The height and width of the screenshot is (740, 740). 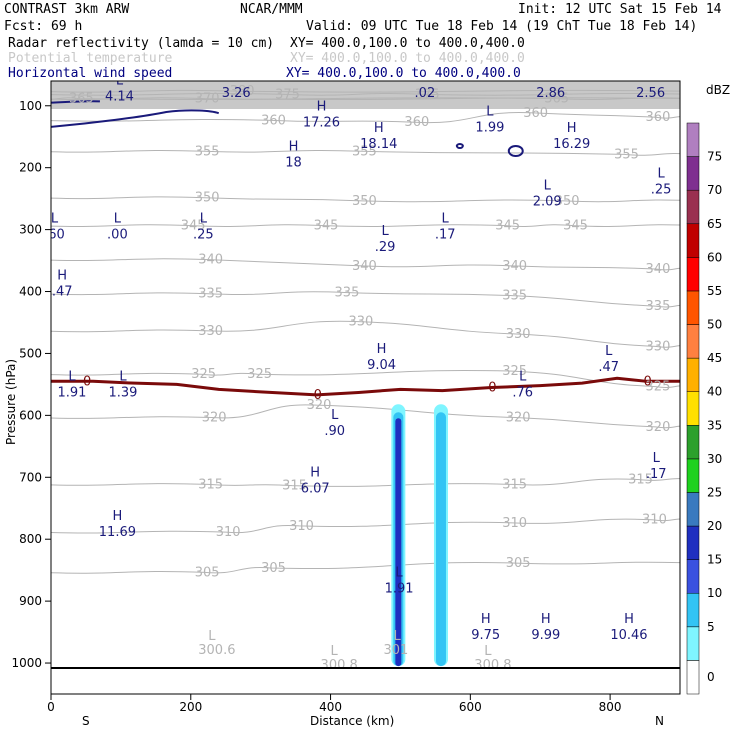 What do you see at coordinates (26, 663) in the screenshot?
I see `y-tick-label: 1000` at bounding box center [26, 663].